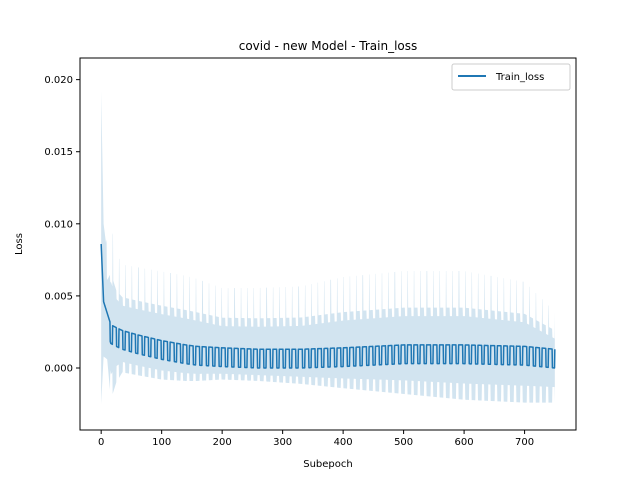 This screenshot has height=480, width=640. Describe the element at coordinates (328, 464) in the screenshot. I see `x-axis-title: Subepoch` at that location.